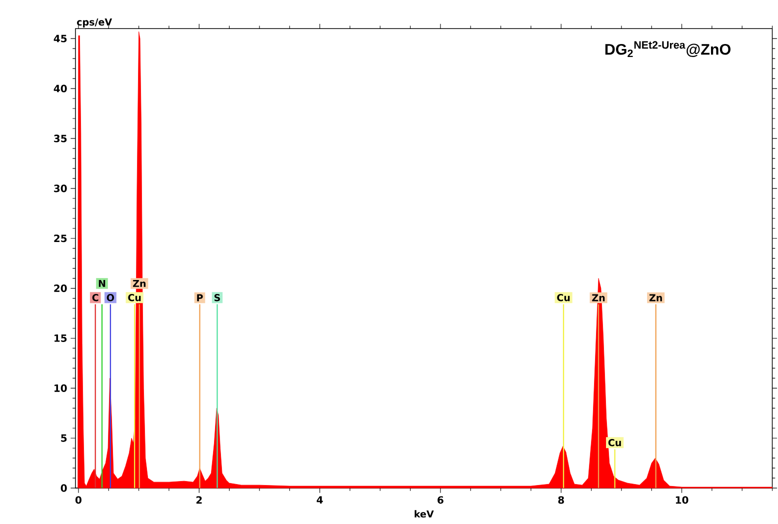  Describe the element at coordinates (60, 188) in the screenshot. I see `y-tick-label: 30` at that location.